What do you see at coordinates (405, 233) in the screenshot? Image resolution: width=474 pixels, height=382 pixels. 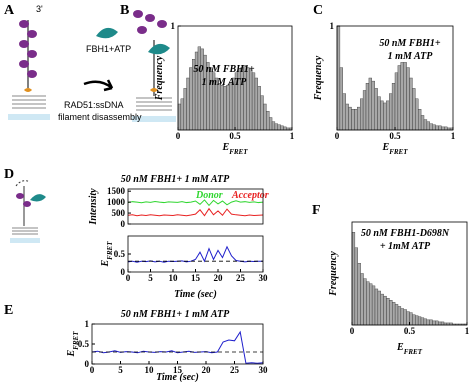 I see `chart-title-line: 50 nM FBH1-D698N` at bounding box center [405, 233].